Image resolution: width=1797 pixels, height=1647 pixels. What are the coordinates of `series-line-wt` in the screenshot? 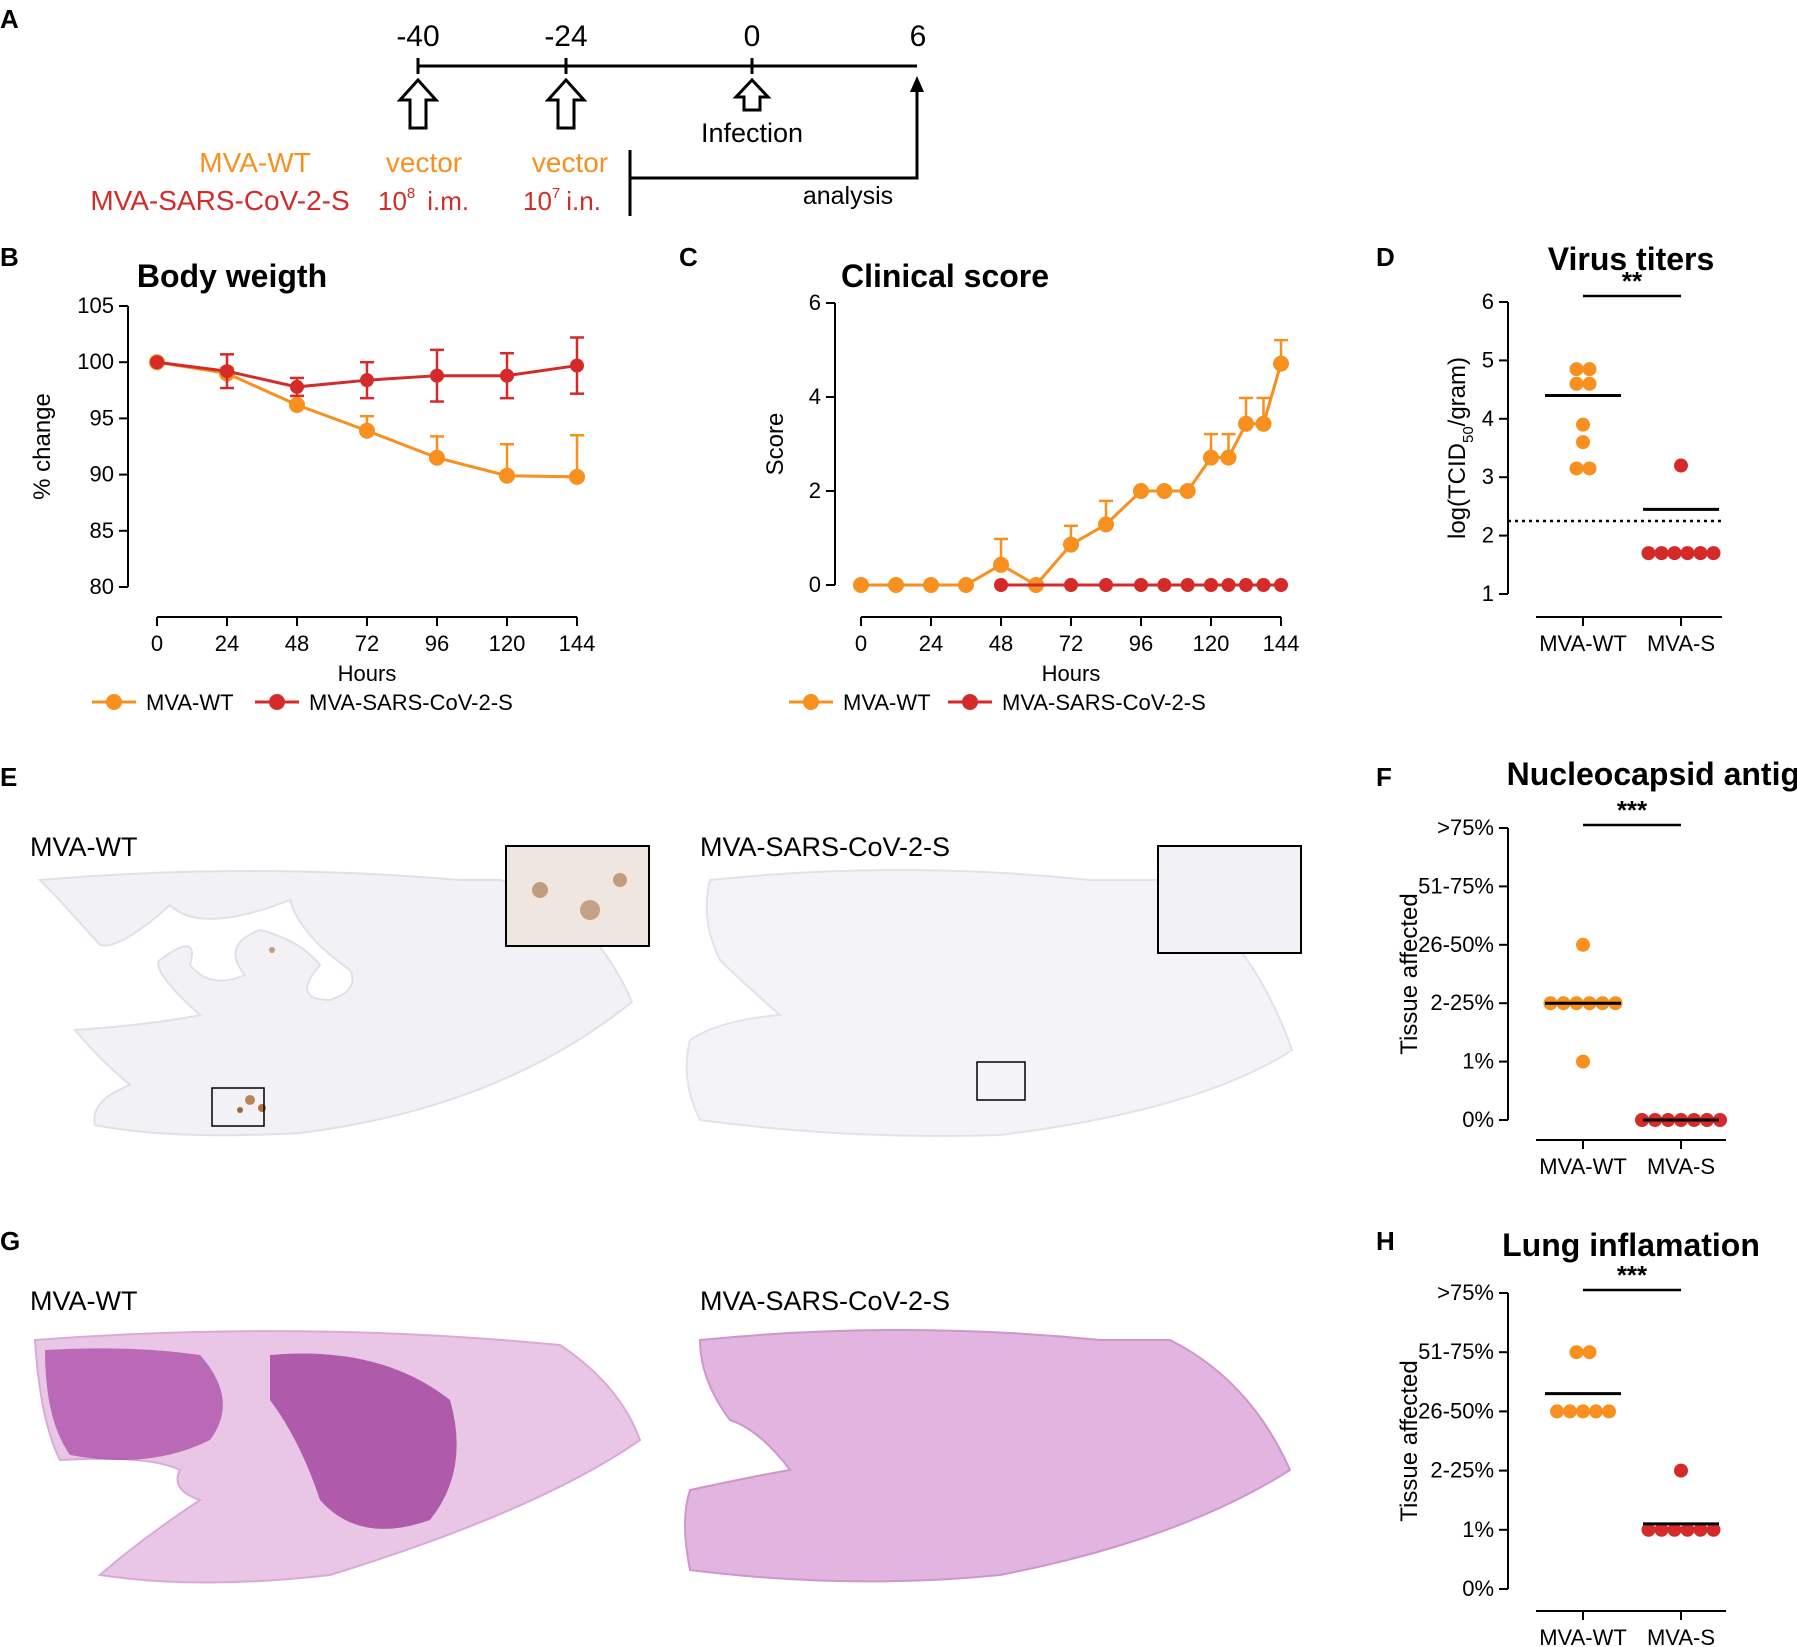 It's located at (1072, 475).